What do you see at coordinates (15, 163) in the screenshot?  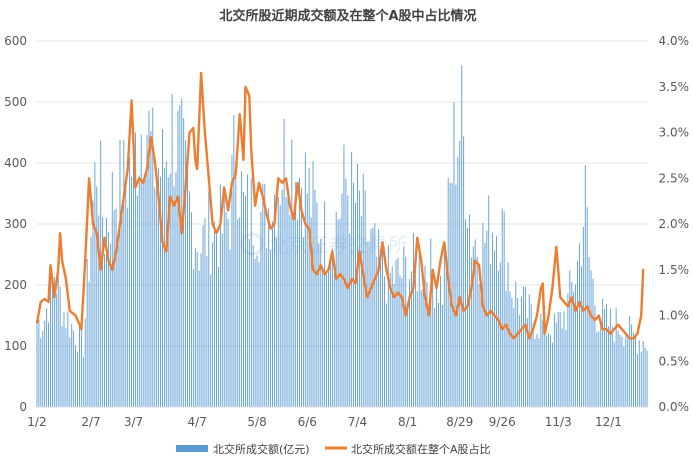 I see `left-tick-label: 400` at bounding box center [15, 163].